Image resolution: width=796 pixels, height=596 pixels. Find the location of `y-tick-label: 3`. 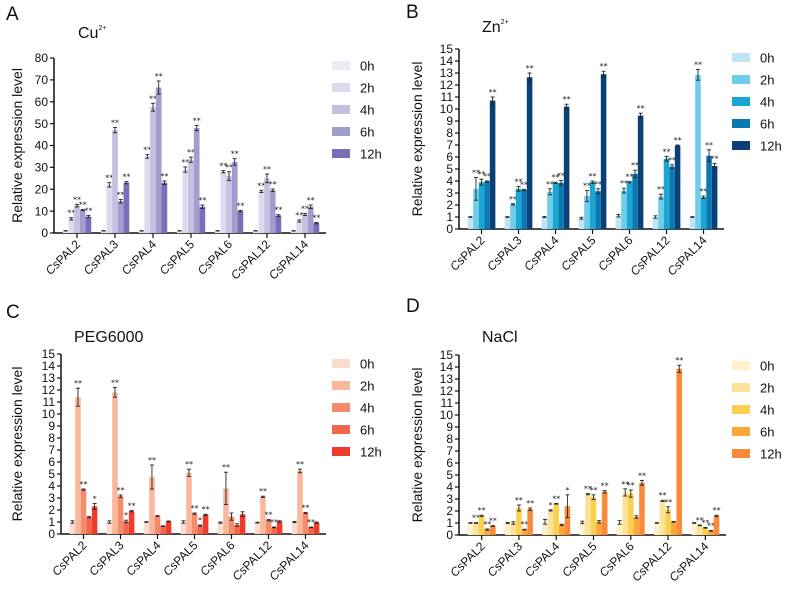

y-tick-label: 3 is located at coordinates (449, 499).